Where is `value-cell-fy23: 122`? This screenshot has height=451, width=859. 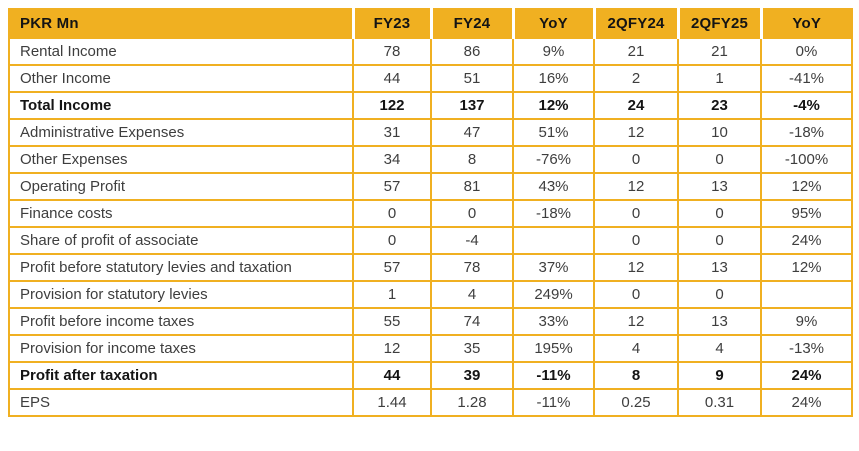 value-cell-fy23: 122 is located at coordinates (392, 105).